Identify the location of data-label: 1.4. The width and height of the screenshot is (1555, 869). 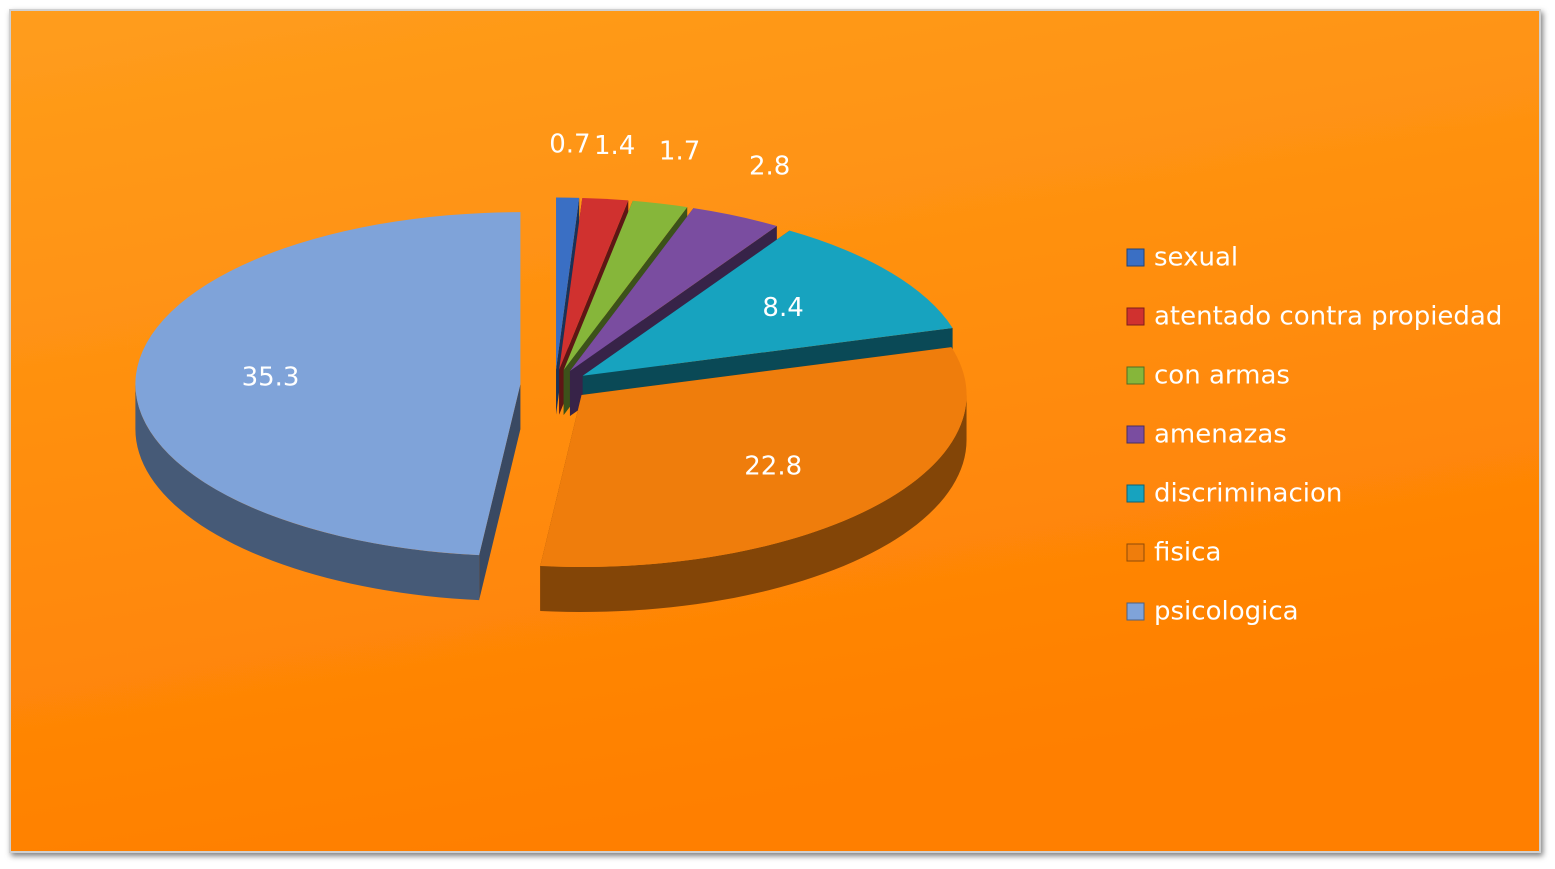
(614, 146).